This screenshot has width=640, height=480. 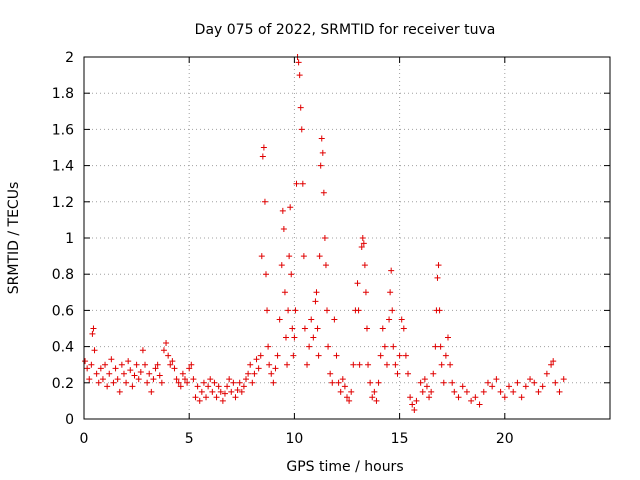 I want to click on y-tick-label-1: 0.2, so click(x=63, y=384).